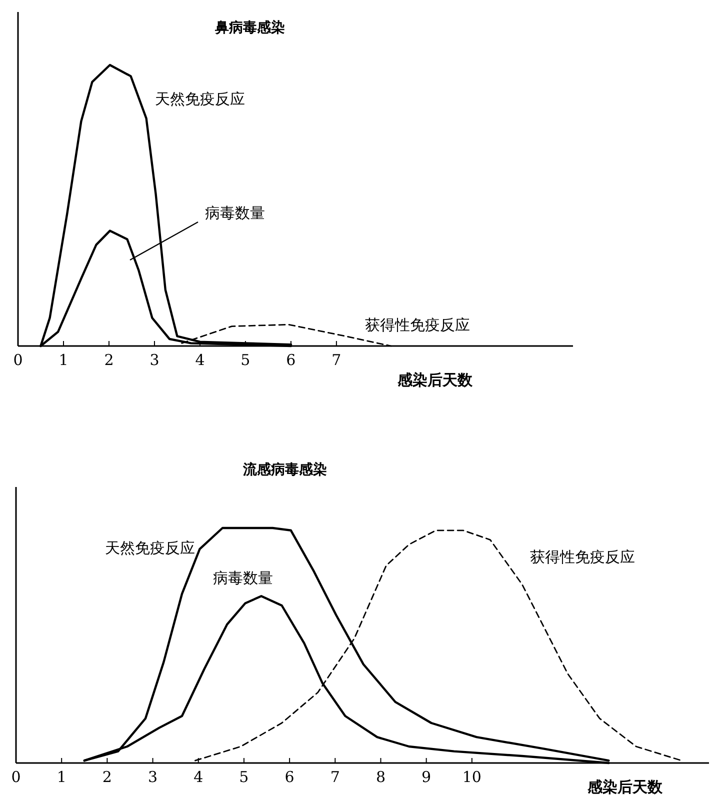 This screenshot has width=711, height=797. I want to click on chart-title: 鼻病毒感染, so click(249, 27).